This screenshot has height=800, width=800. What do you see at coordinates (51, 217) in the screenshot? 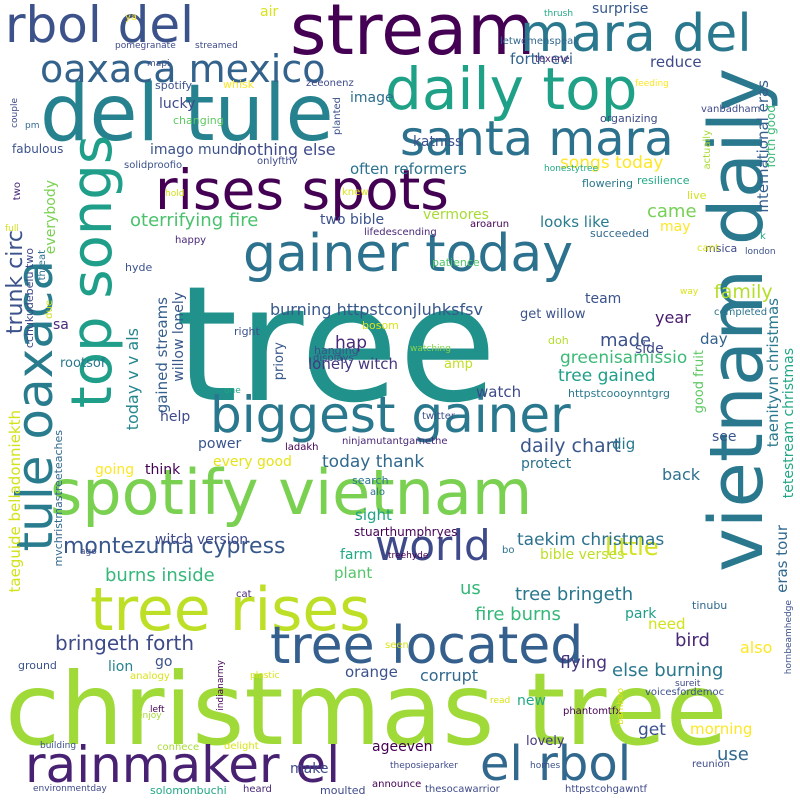
I see `word-everybody: everybody` at bounding box center [51, 217].